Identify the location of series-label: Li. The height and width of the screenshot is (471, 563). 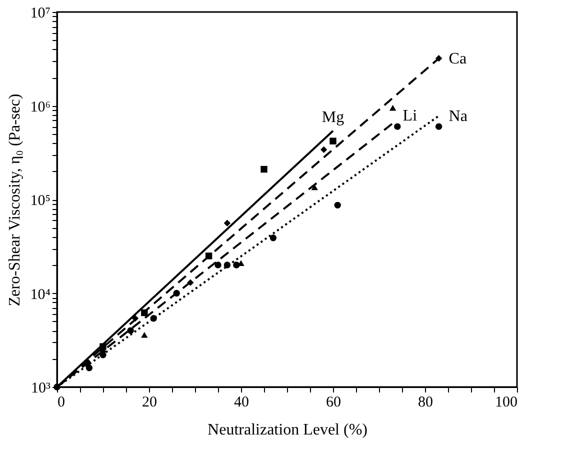
(410, 115).